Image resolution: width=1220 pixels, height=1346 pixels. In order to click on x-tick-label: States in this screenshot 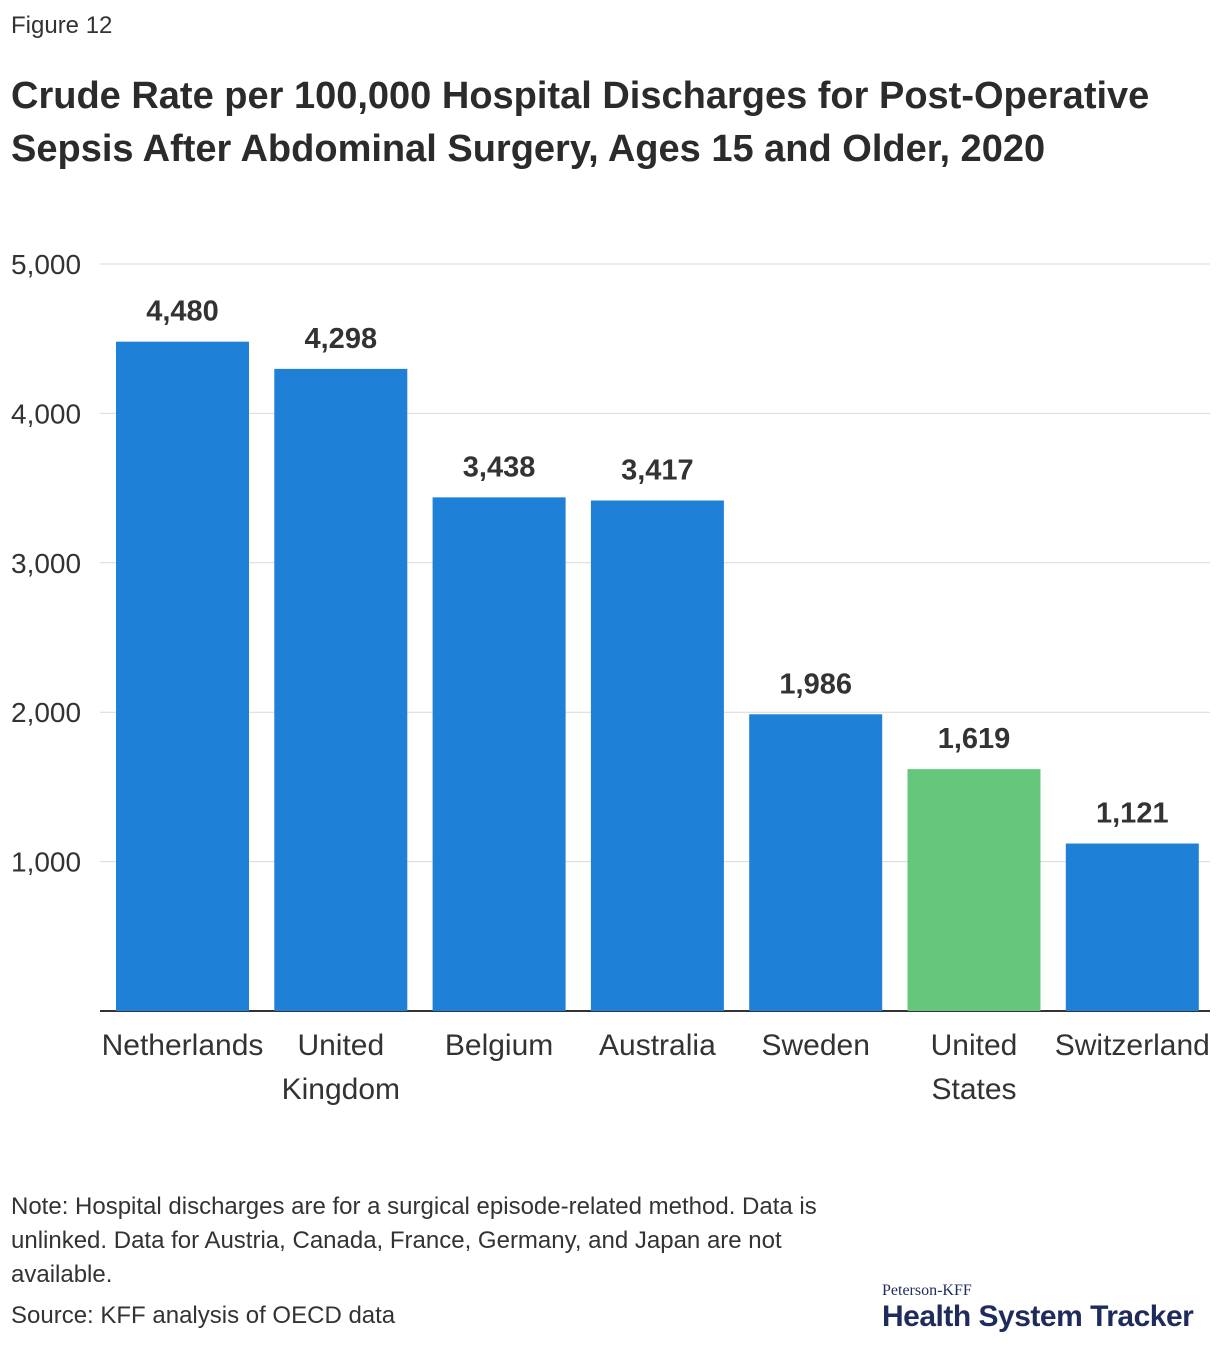, I will do `click(973, 1089)`.